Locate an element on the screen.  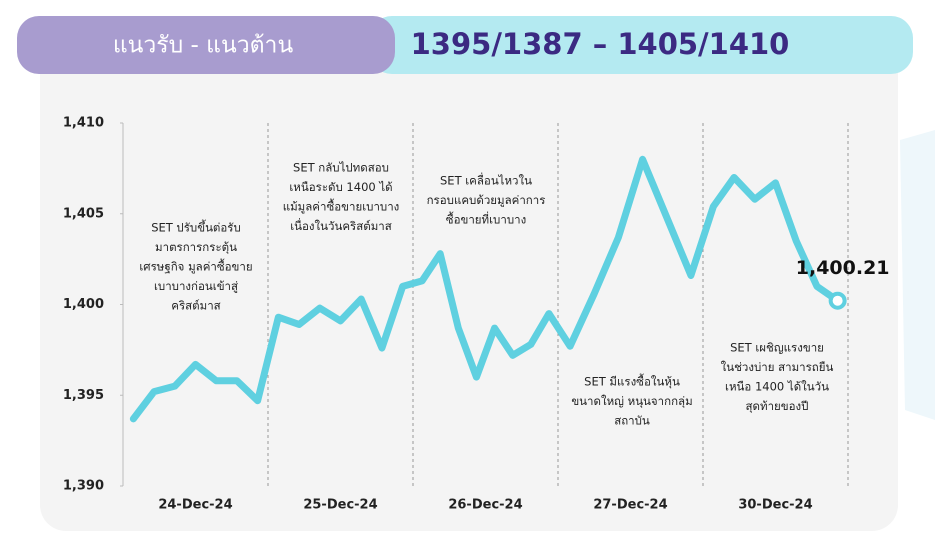
header-label: แนวรับ - แนวต้าน is located at coordinates (203, 46).